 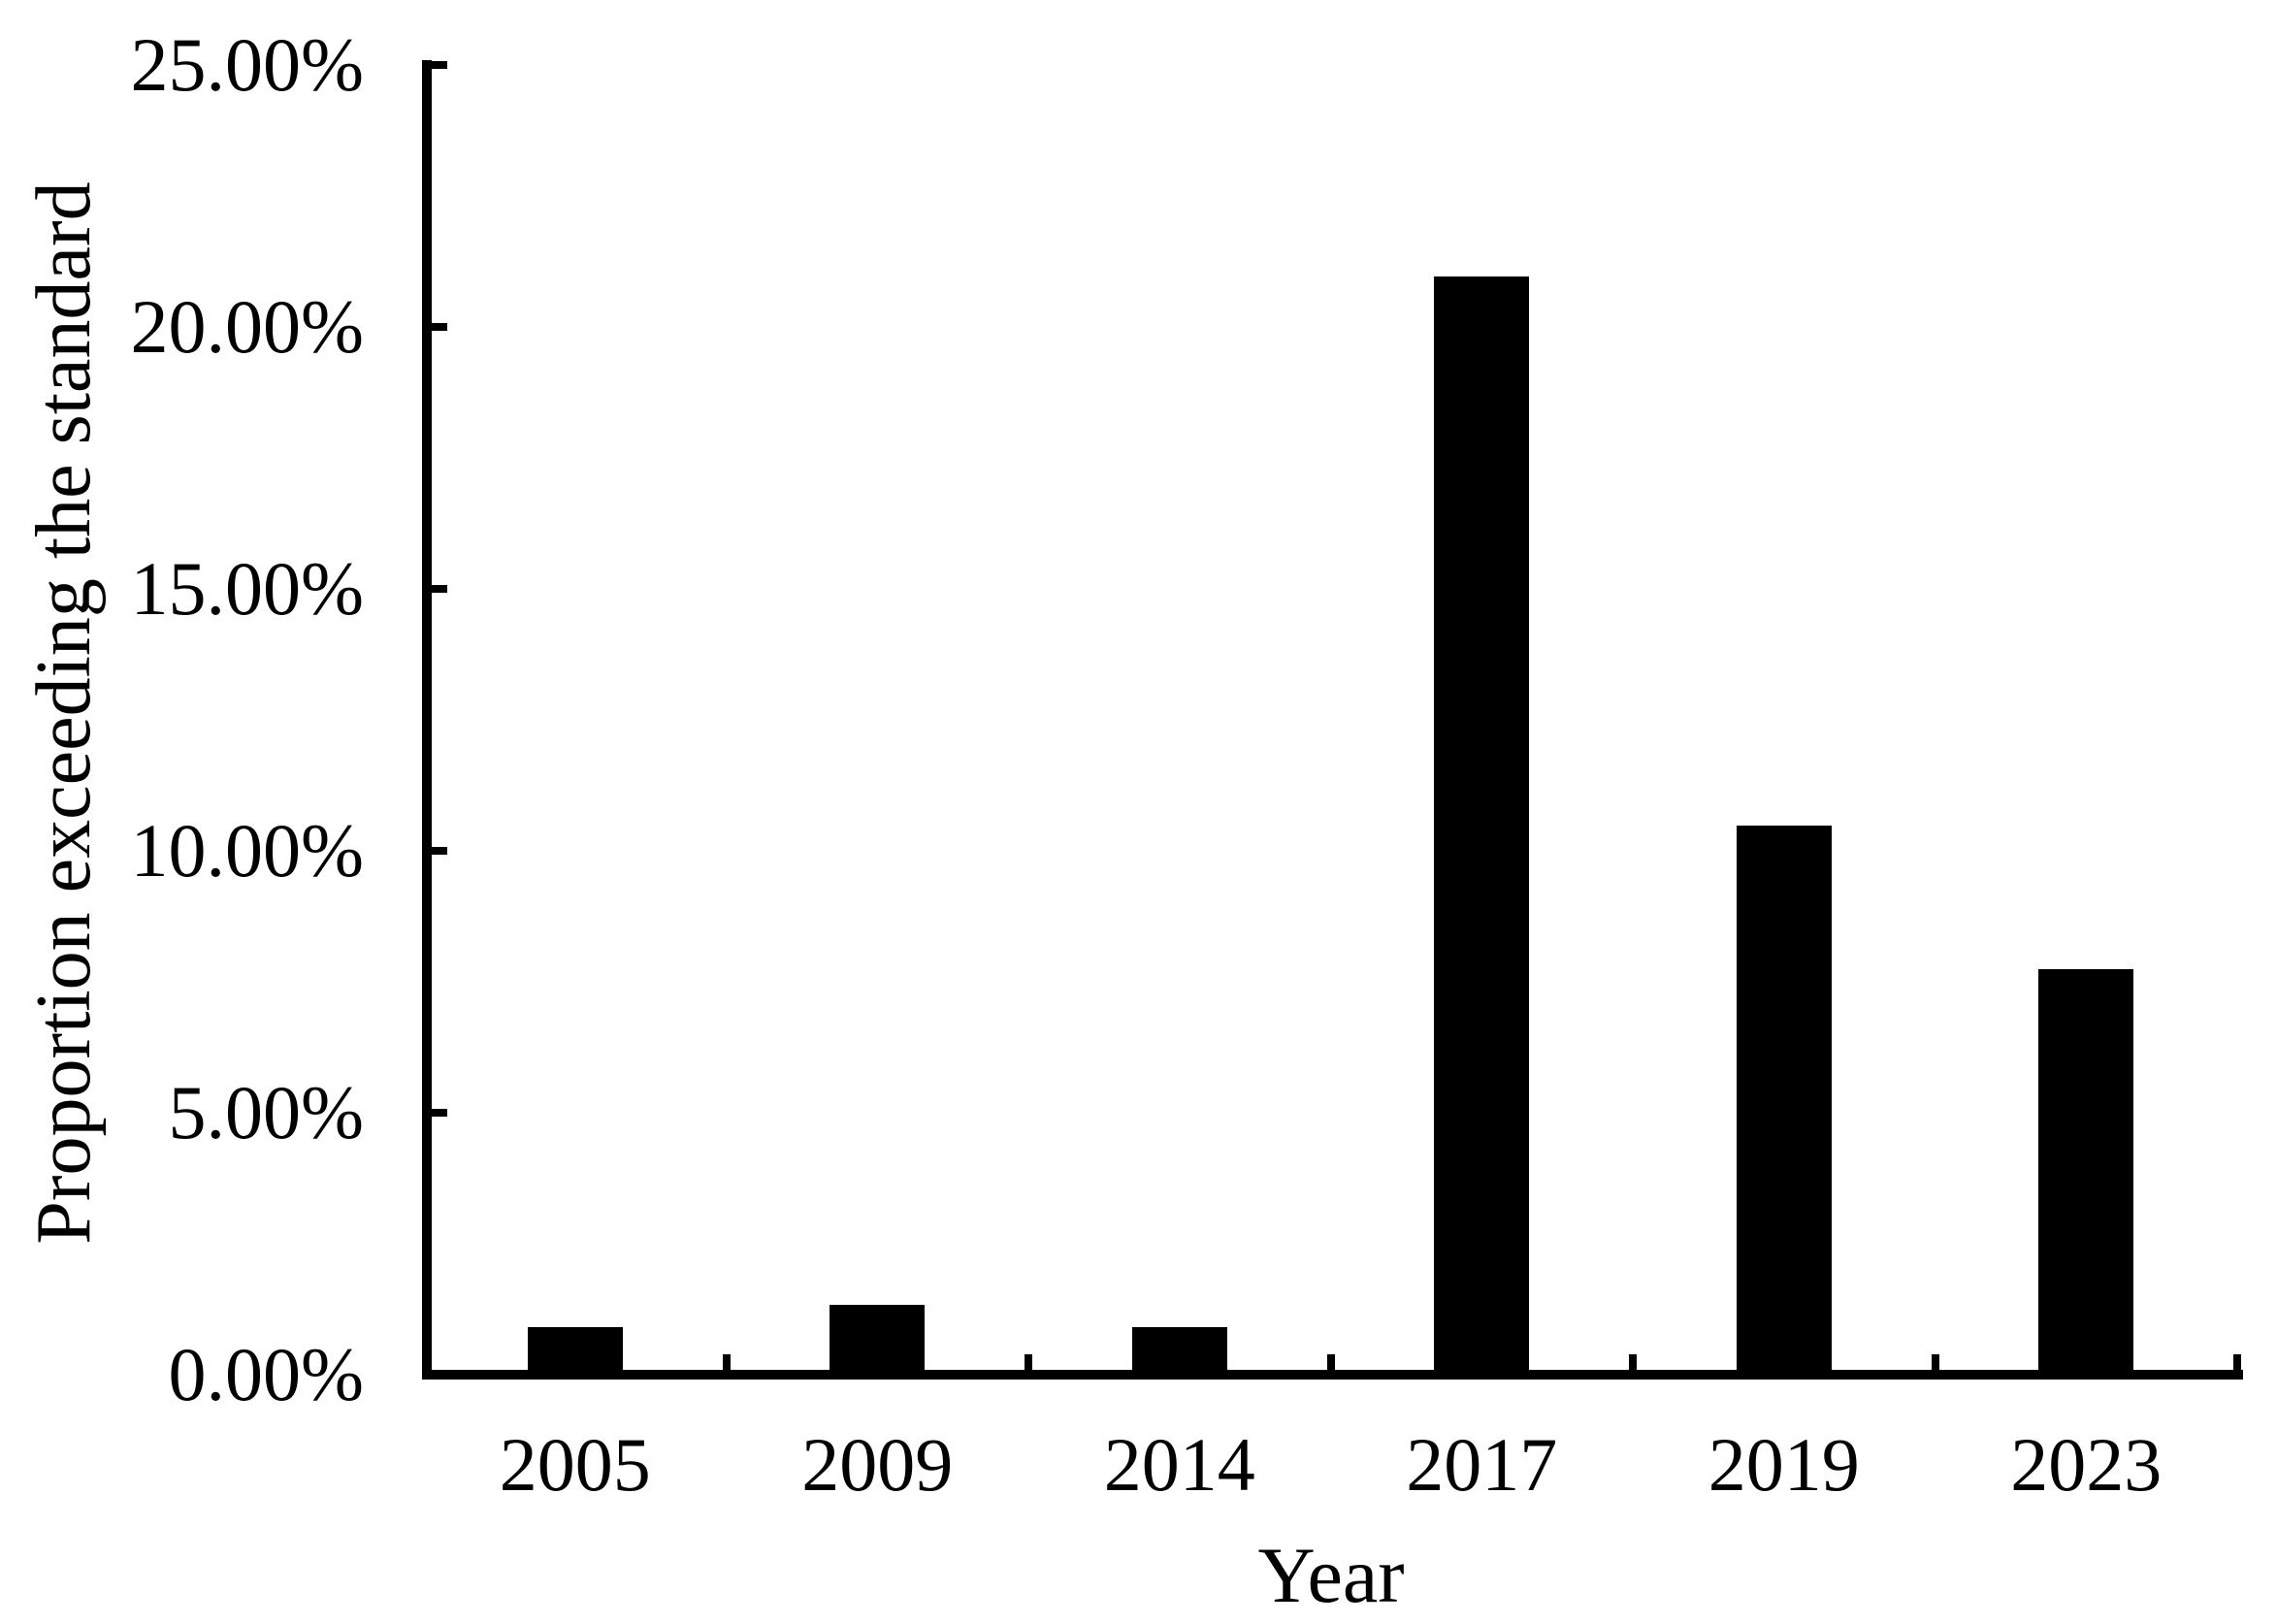 I want to click on x-tick-label: 2014, so click(x=1179, y=1464).